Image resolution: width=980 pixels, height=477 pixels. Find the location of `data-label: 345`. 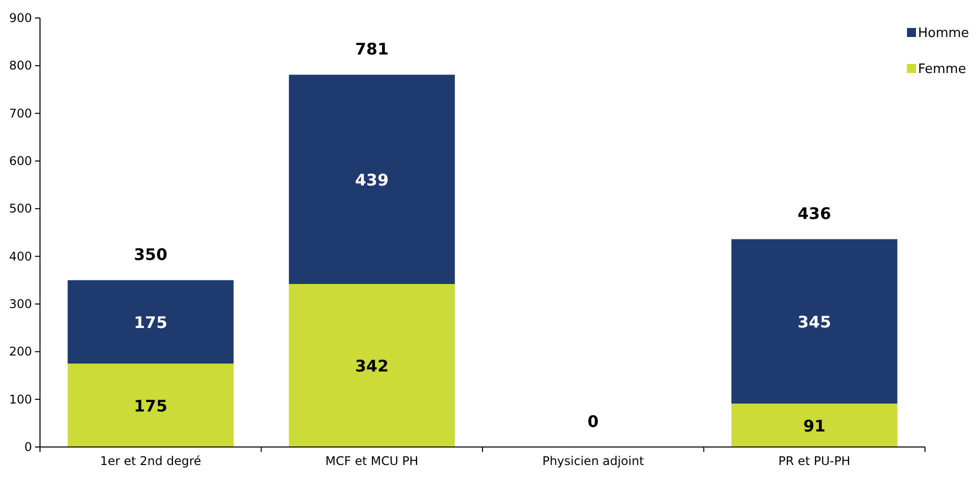

data-label: 345 is located at coordinates (815, 322).